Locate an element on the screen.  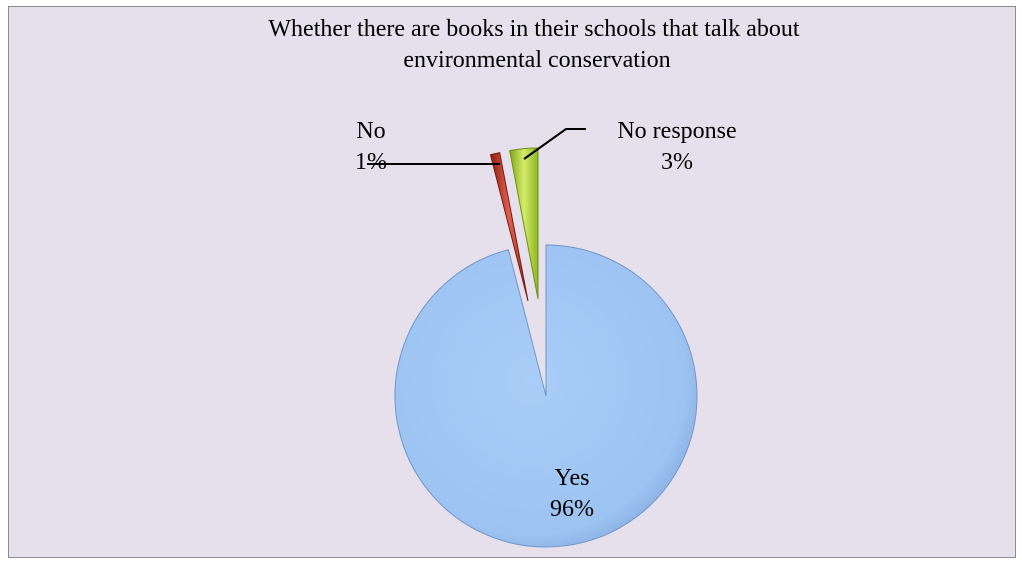
data-label-value: 1% is located at coordinates (371, 162).